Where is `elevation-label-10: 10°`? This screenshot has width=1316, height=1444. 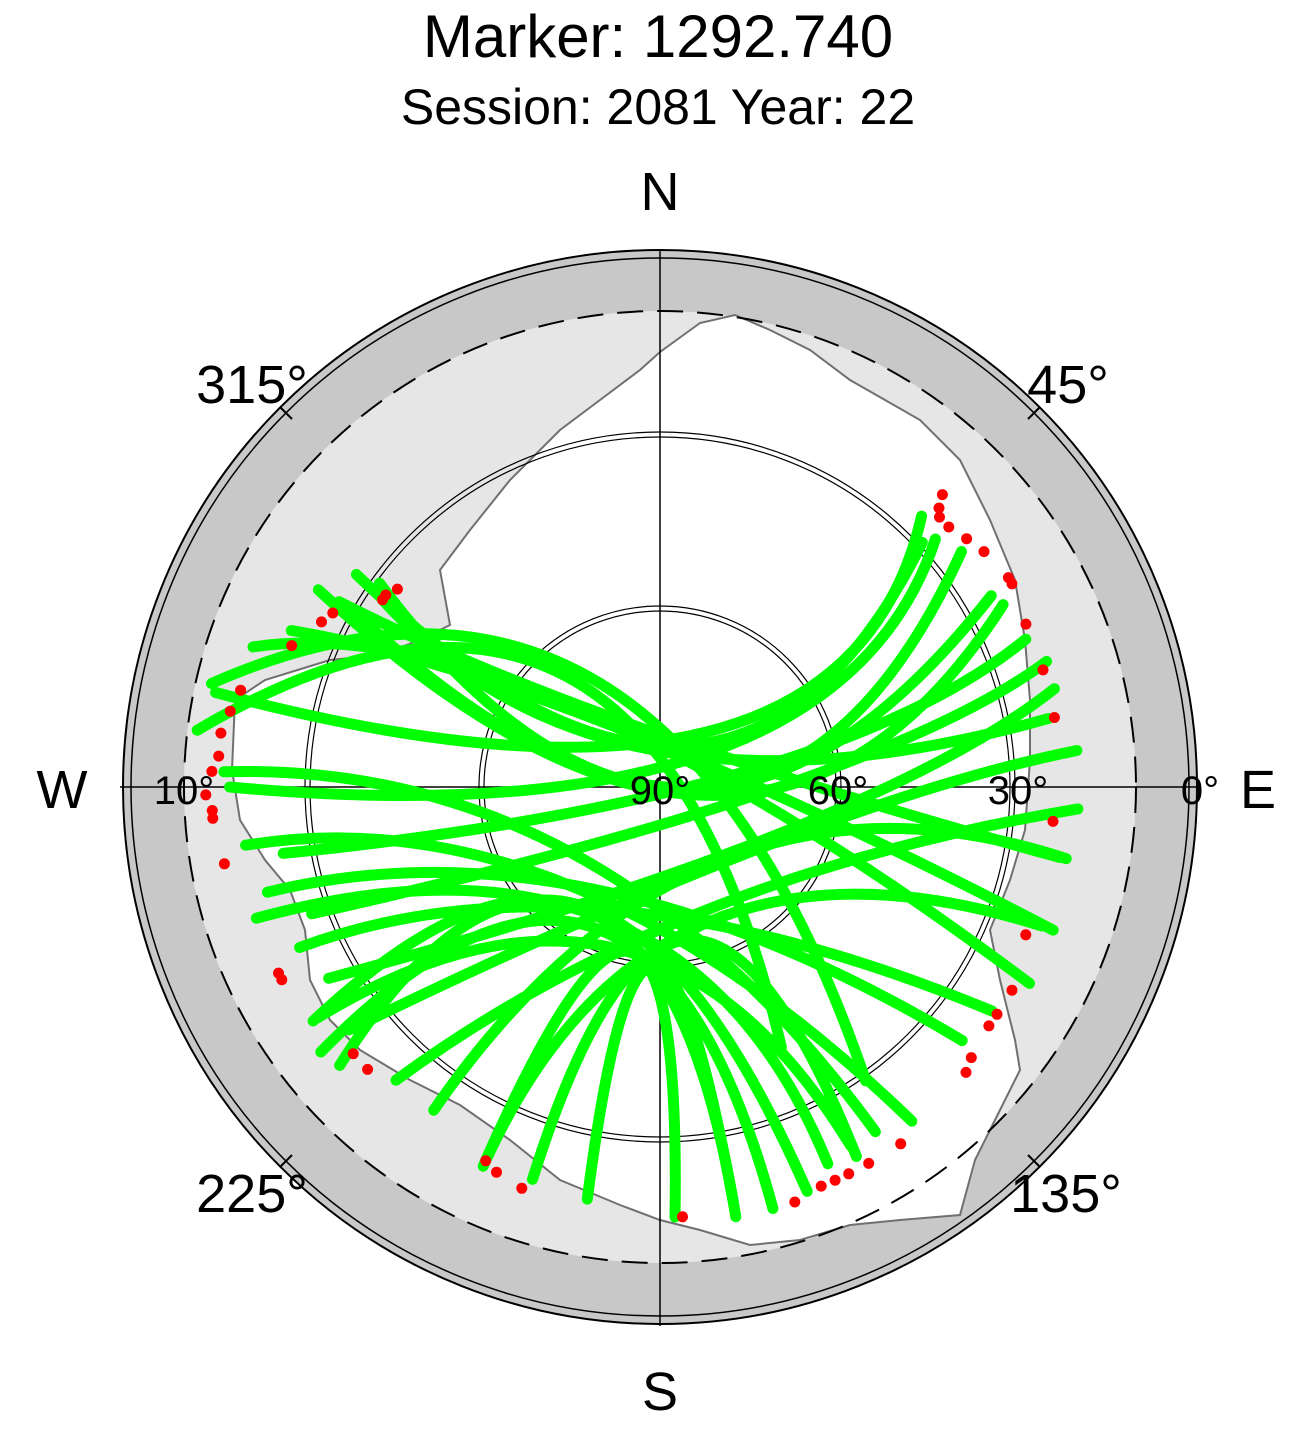
elevation-label-10: 10° is located at coordinates (184, 791).